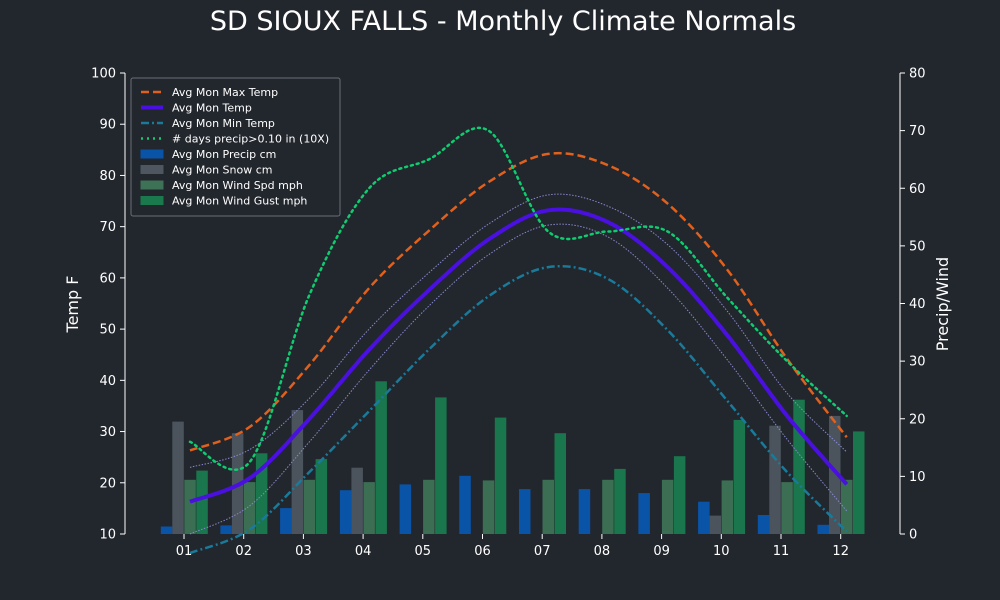 Image resolution: width=1000 pixels, height=600 pixels. What do you see at coordinates (917, 419) in the screenshot?
I see `right-tick-label: 20` at bounding box center [917, 419].